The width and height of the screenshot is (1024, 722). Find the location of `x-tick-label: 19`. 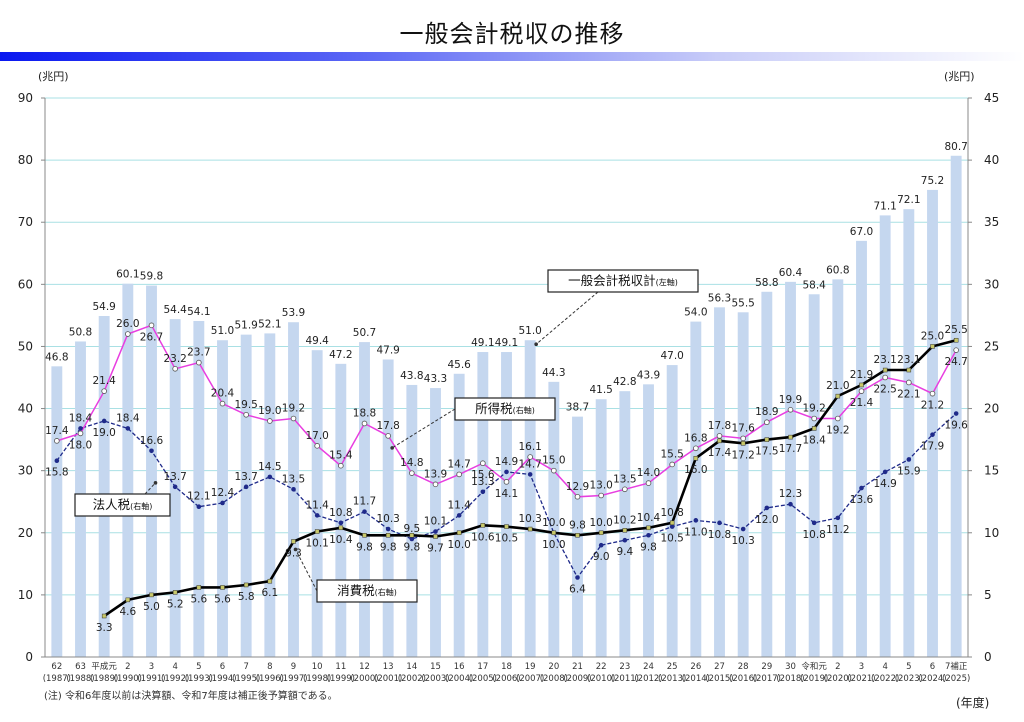

x-tick-label: 19 is located at coordinates (530, 667).